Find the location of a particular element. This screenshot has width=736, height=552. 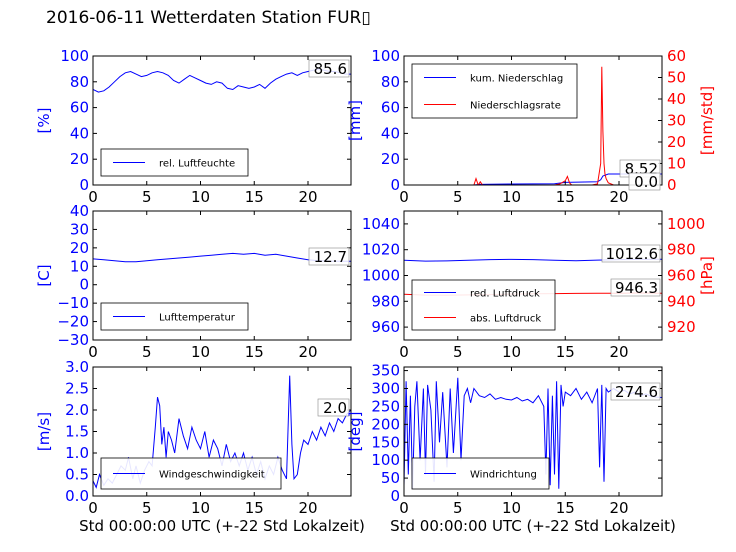

last-value-label: 2.0 is located at coordinates (335, 408).